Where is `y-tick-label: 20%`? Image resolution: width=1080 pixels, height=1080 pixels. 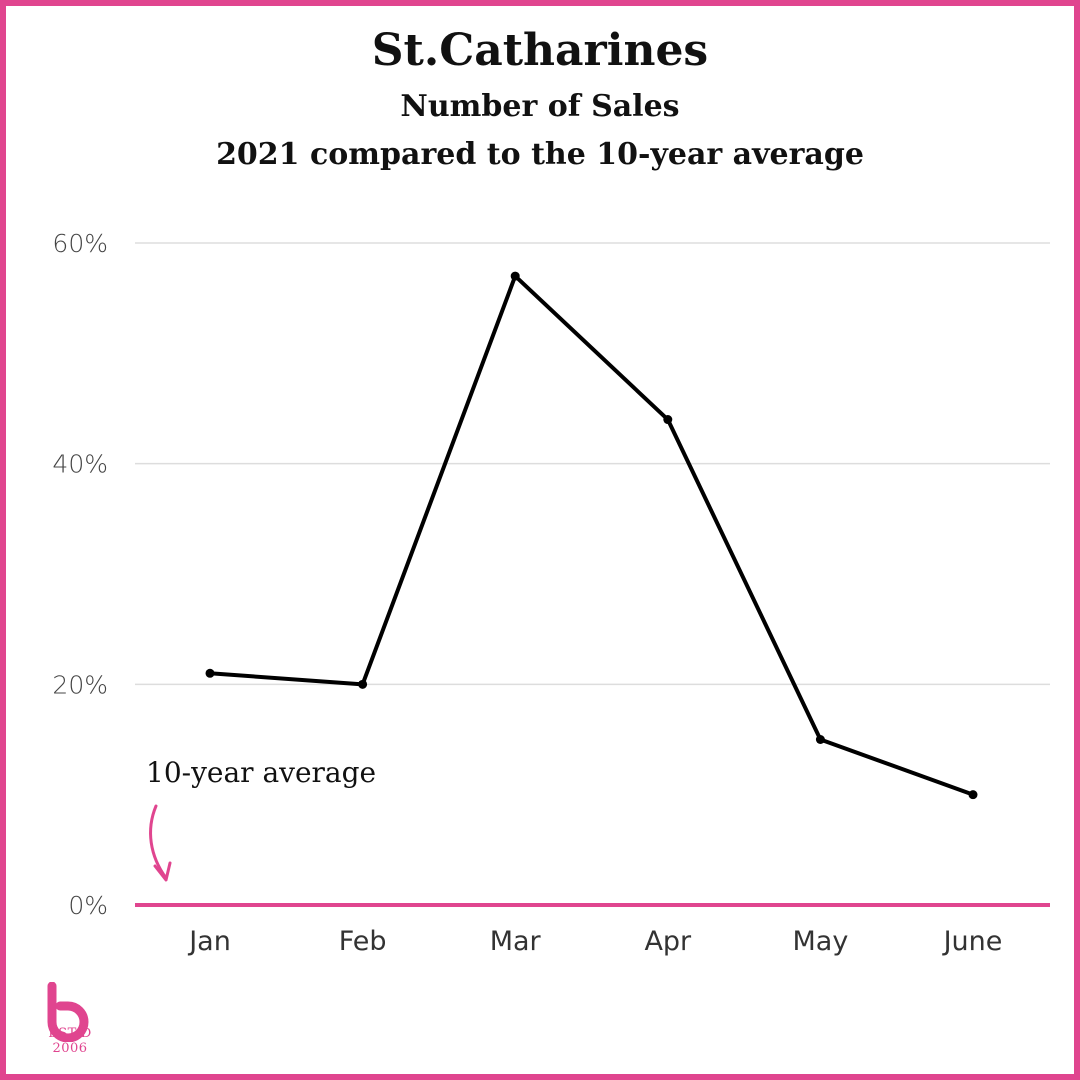 y-tick-label: 20% is located at coordinates (80, 684).